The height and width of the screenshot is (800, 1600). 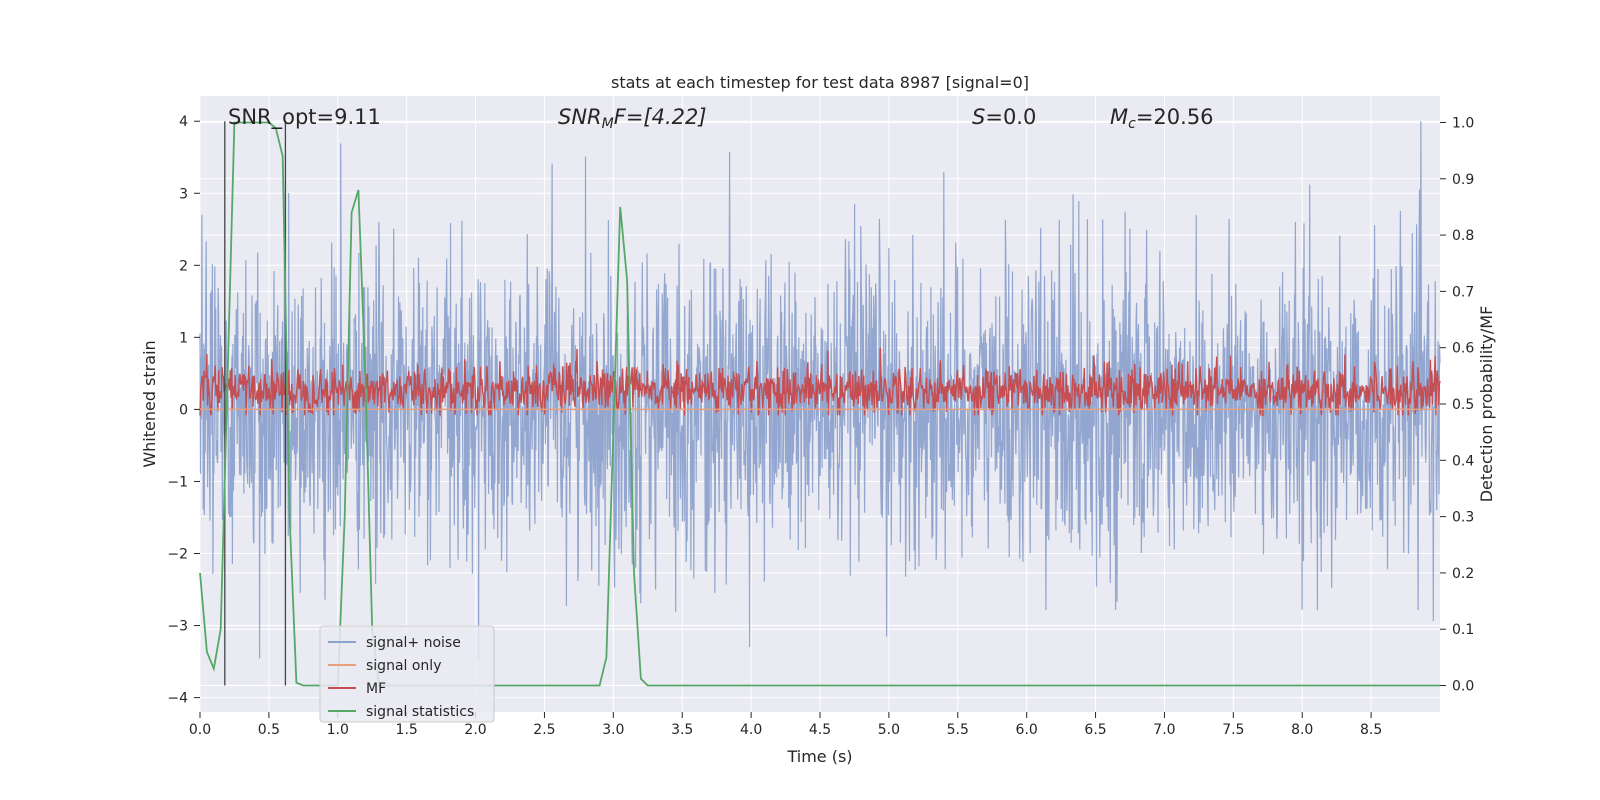 What do you see at coordinates (183, 266) in the screenshot?
I see `y-tick-label: 2` at bounding box center [183, 266].